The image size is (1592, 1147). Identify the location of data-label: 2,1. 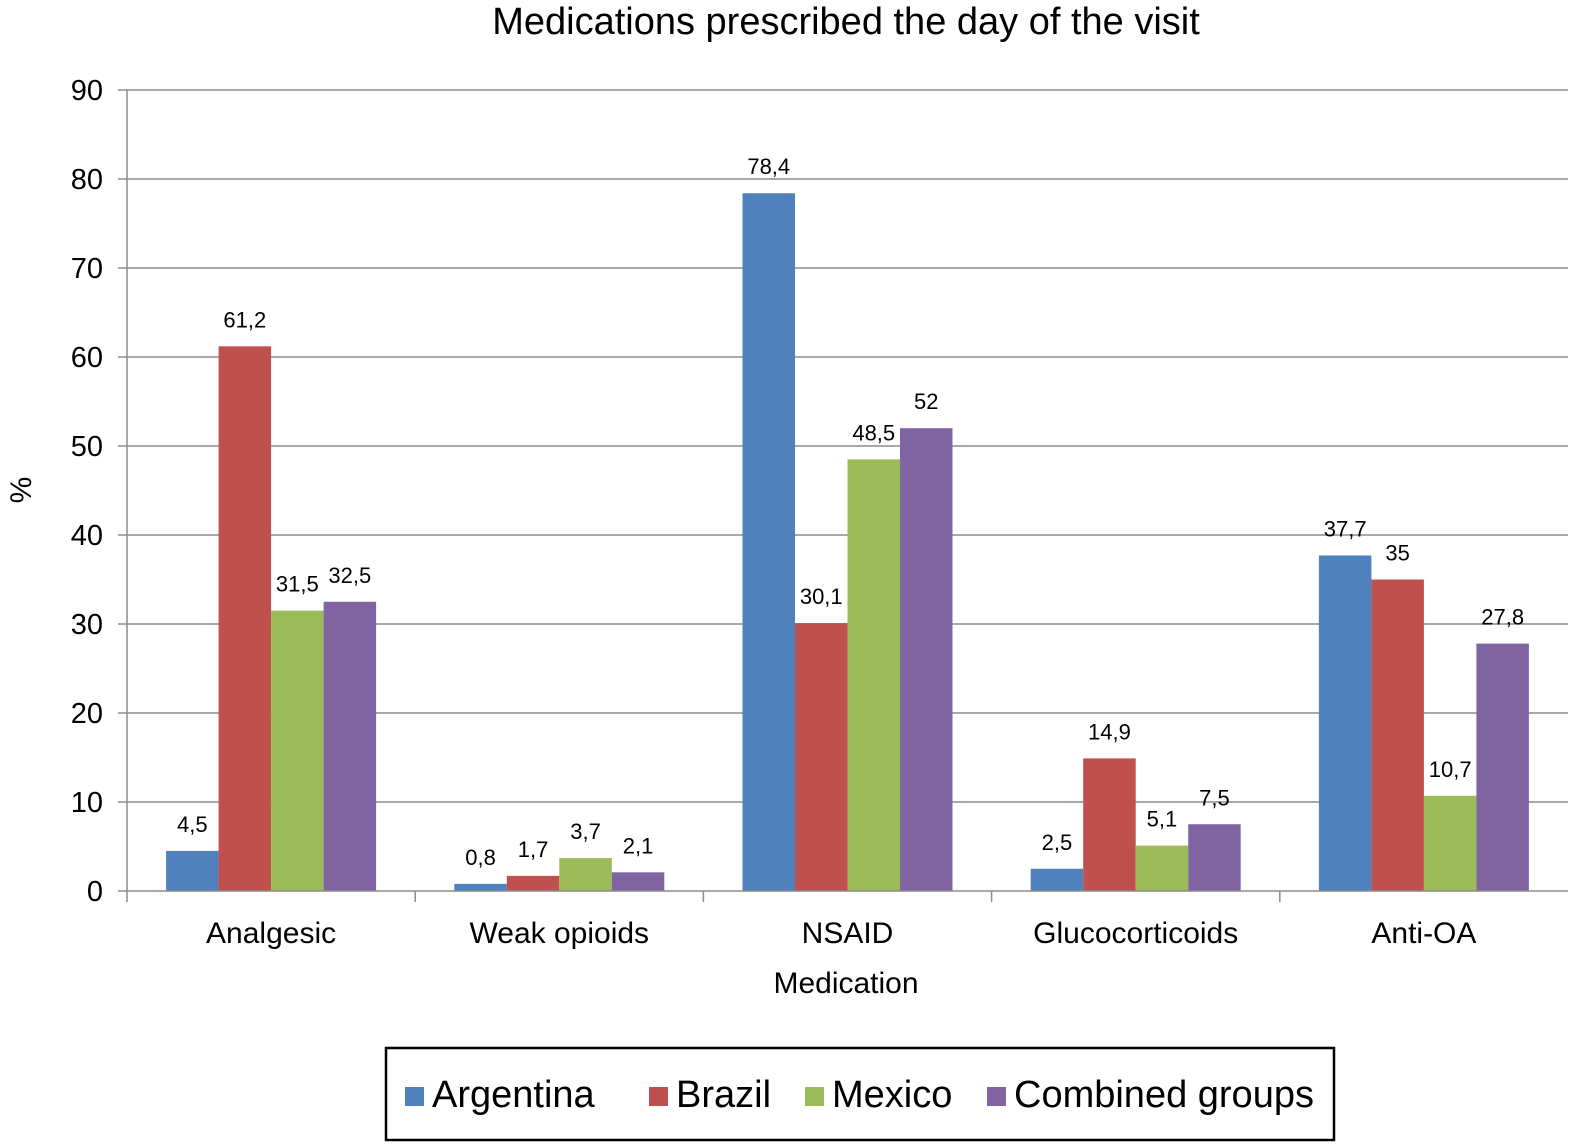
(638, 845).